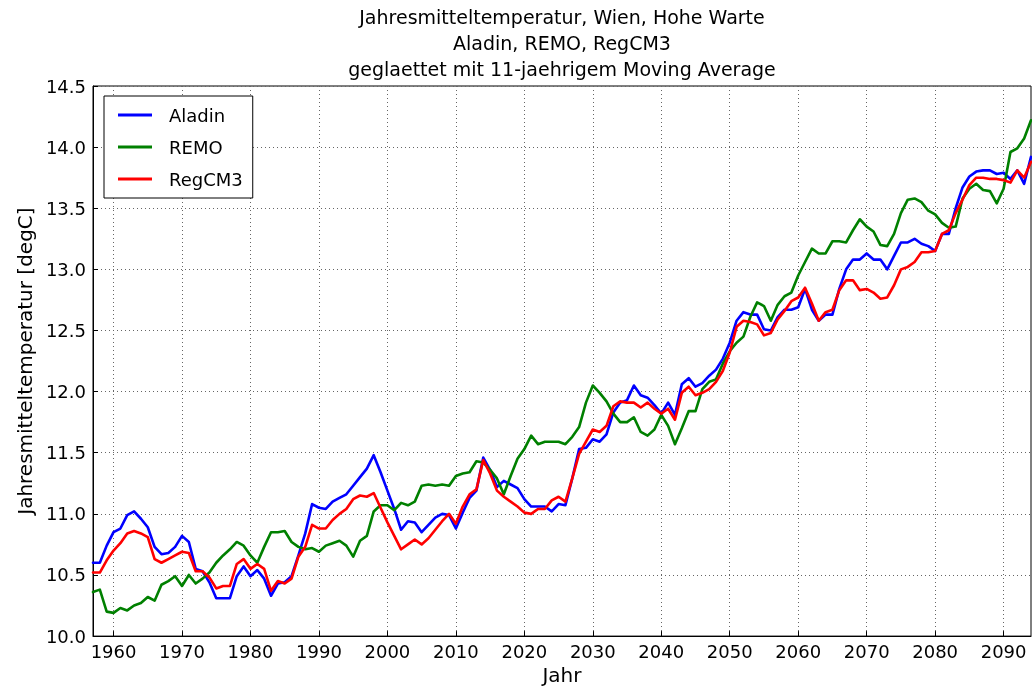 The image size is (1032, 690). Describe the element at coordinates (1003, 651) in the screenshot. I see `x-tick-label: 2090` at that location.